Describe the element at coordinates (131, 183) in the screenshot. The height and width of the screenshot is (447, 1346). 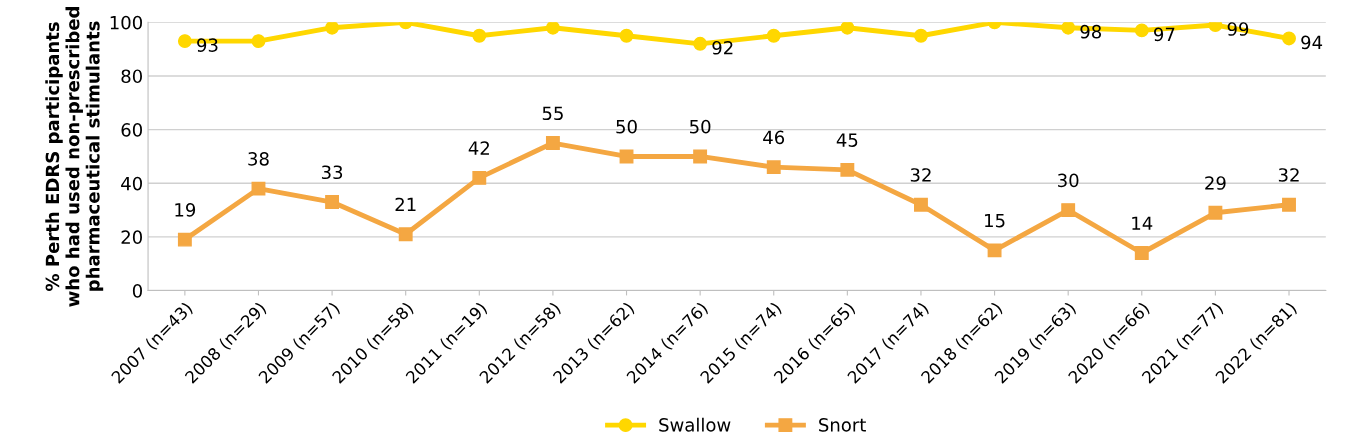
I see `y-tick-label: 40` at that location.